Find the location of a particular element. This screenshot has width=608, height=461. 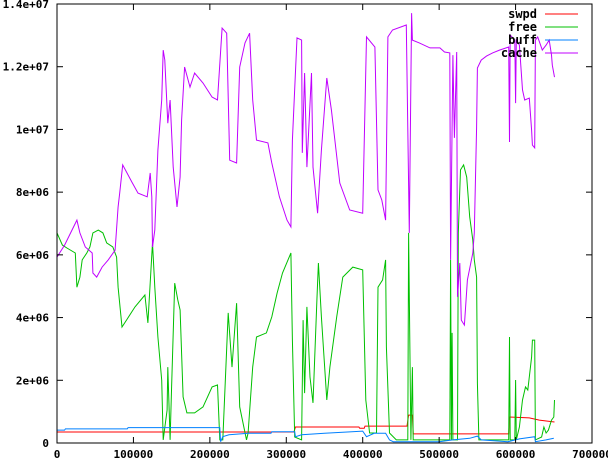

x-tick-label: 300000 is located at coordinates (286, 454).